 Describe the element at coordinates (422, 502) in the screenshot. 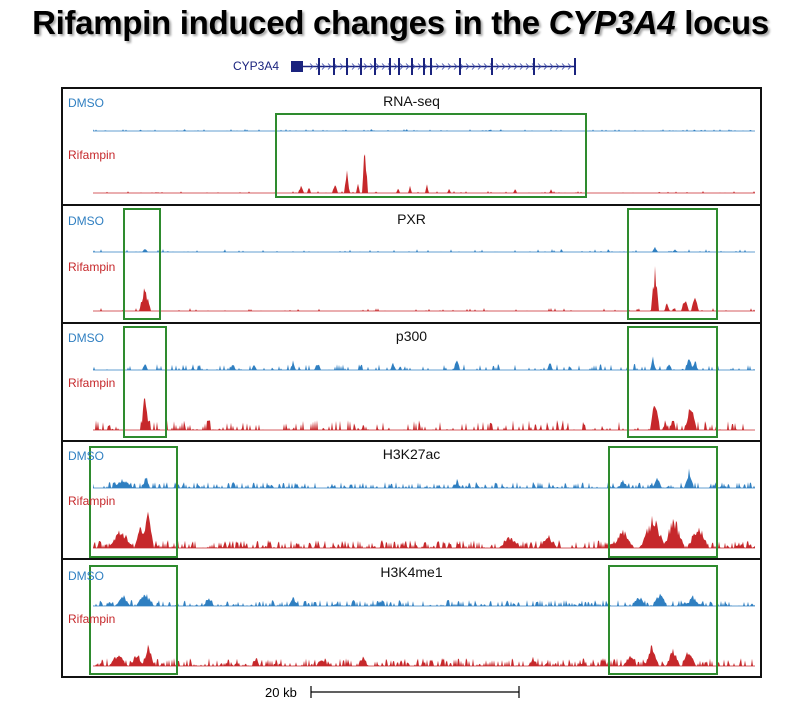

I see `tracks-h3k27ac` at that location.